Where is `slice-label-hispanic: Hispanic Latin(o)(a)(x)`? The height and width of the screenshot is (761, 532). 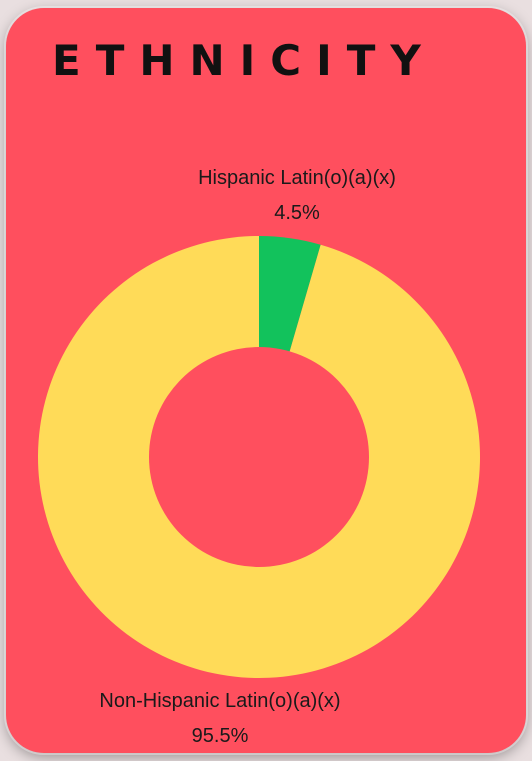
slice-label-hispanic: Hispanic Latin(o)(a)(x) is located at coordinates (297, 178).